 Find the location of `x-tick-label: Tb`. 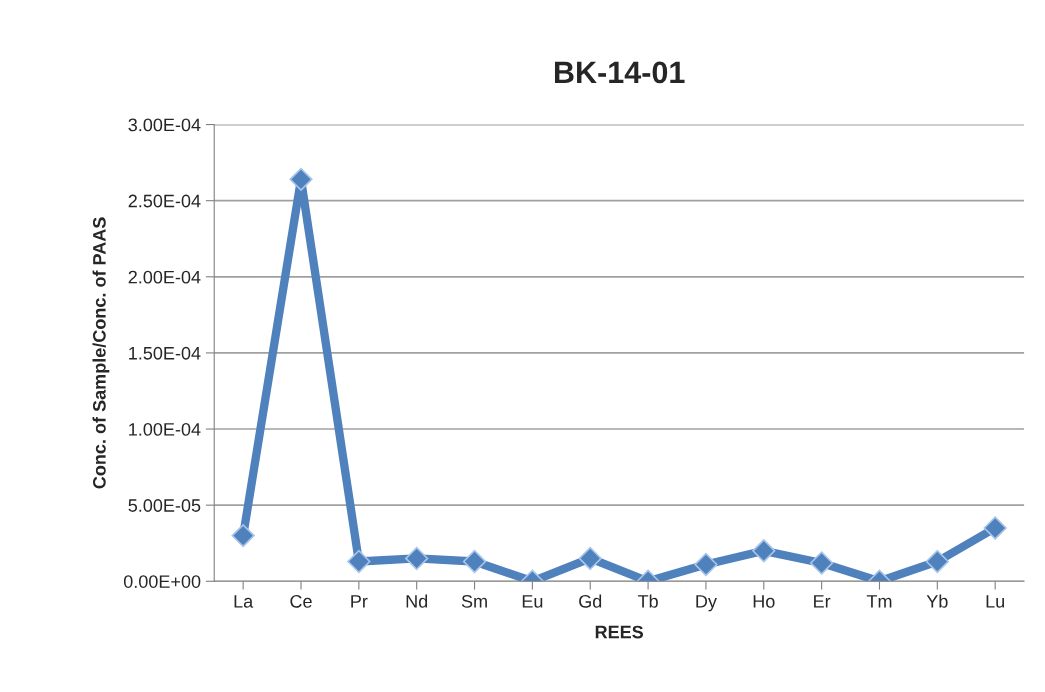

x-tick-label: Tb is located at coordinates (647, 601).